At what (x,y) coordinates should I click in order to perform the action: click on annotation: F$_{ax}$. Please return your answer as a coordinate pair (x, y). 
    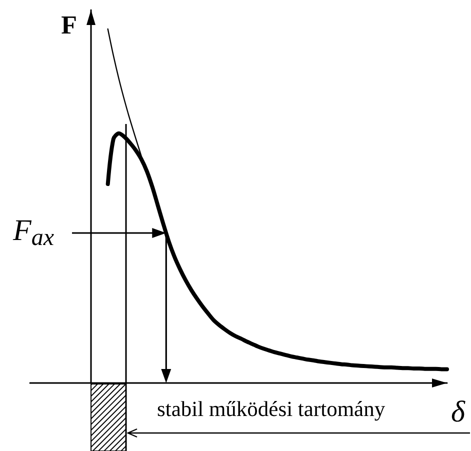
    Looking at the image, I should click on (33, 232).